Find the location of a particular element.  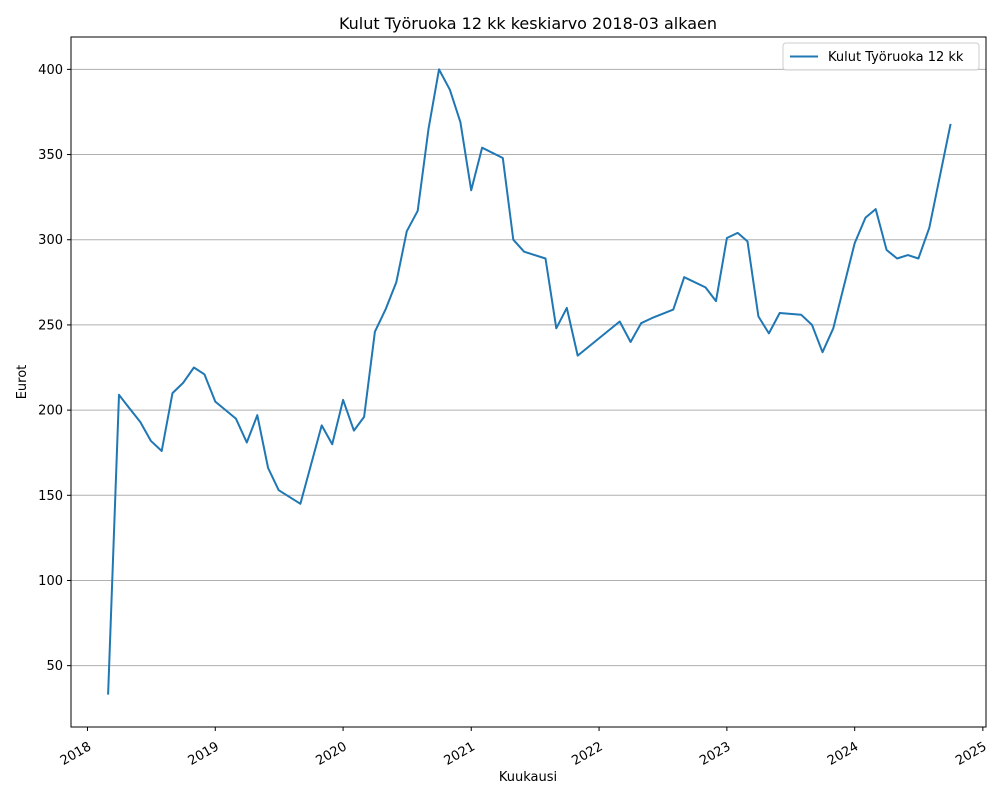

y-tick-label: 400 is located at coordinates (50, 70).